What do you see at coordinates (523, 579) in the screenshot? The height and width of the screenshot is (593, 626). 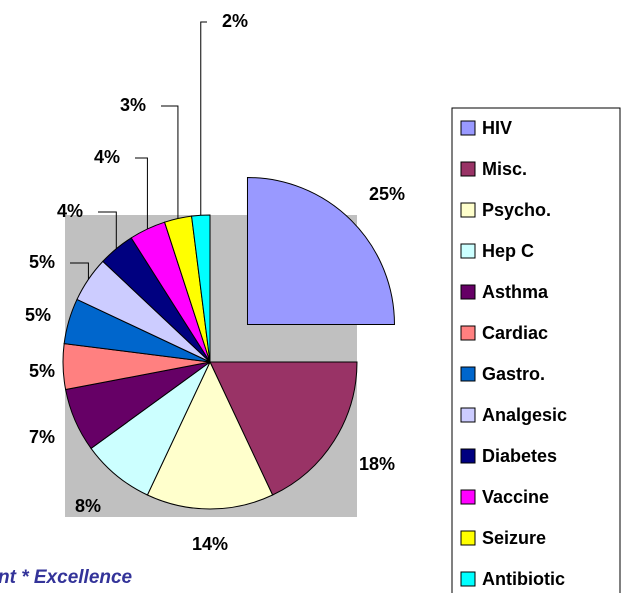 I see `legend-label: Antibiotic` at bounding box center [523, 579].